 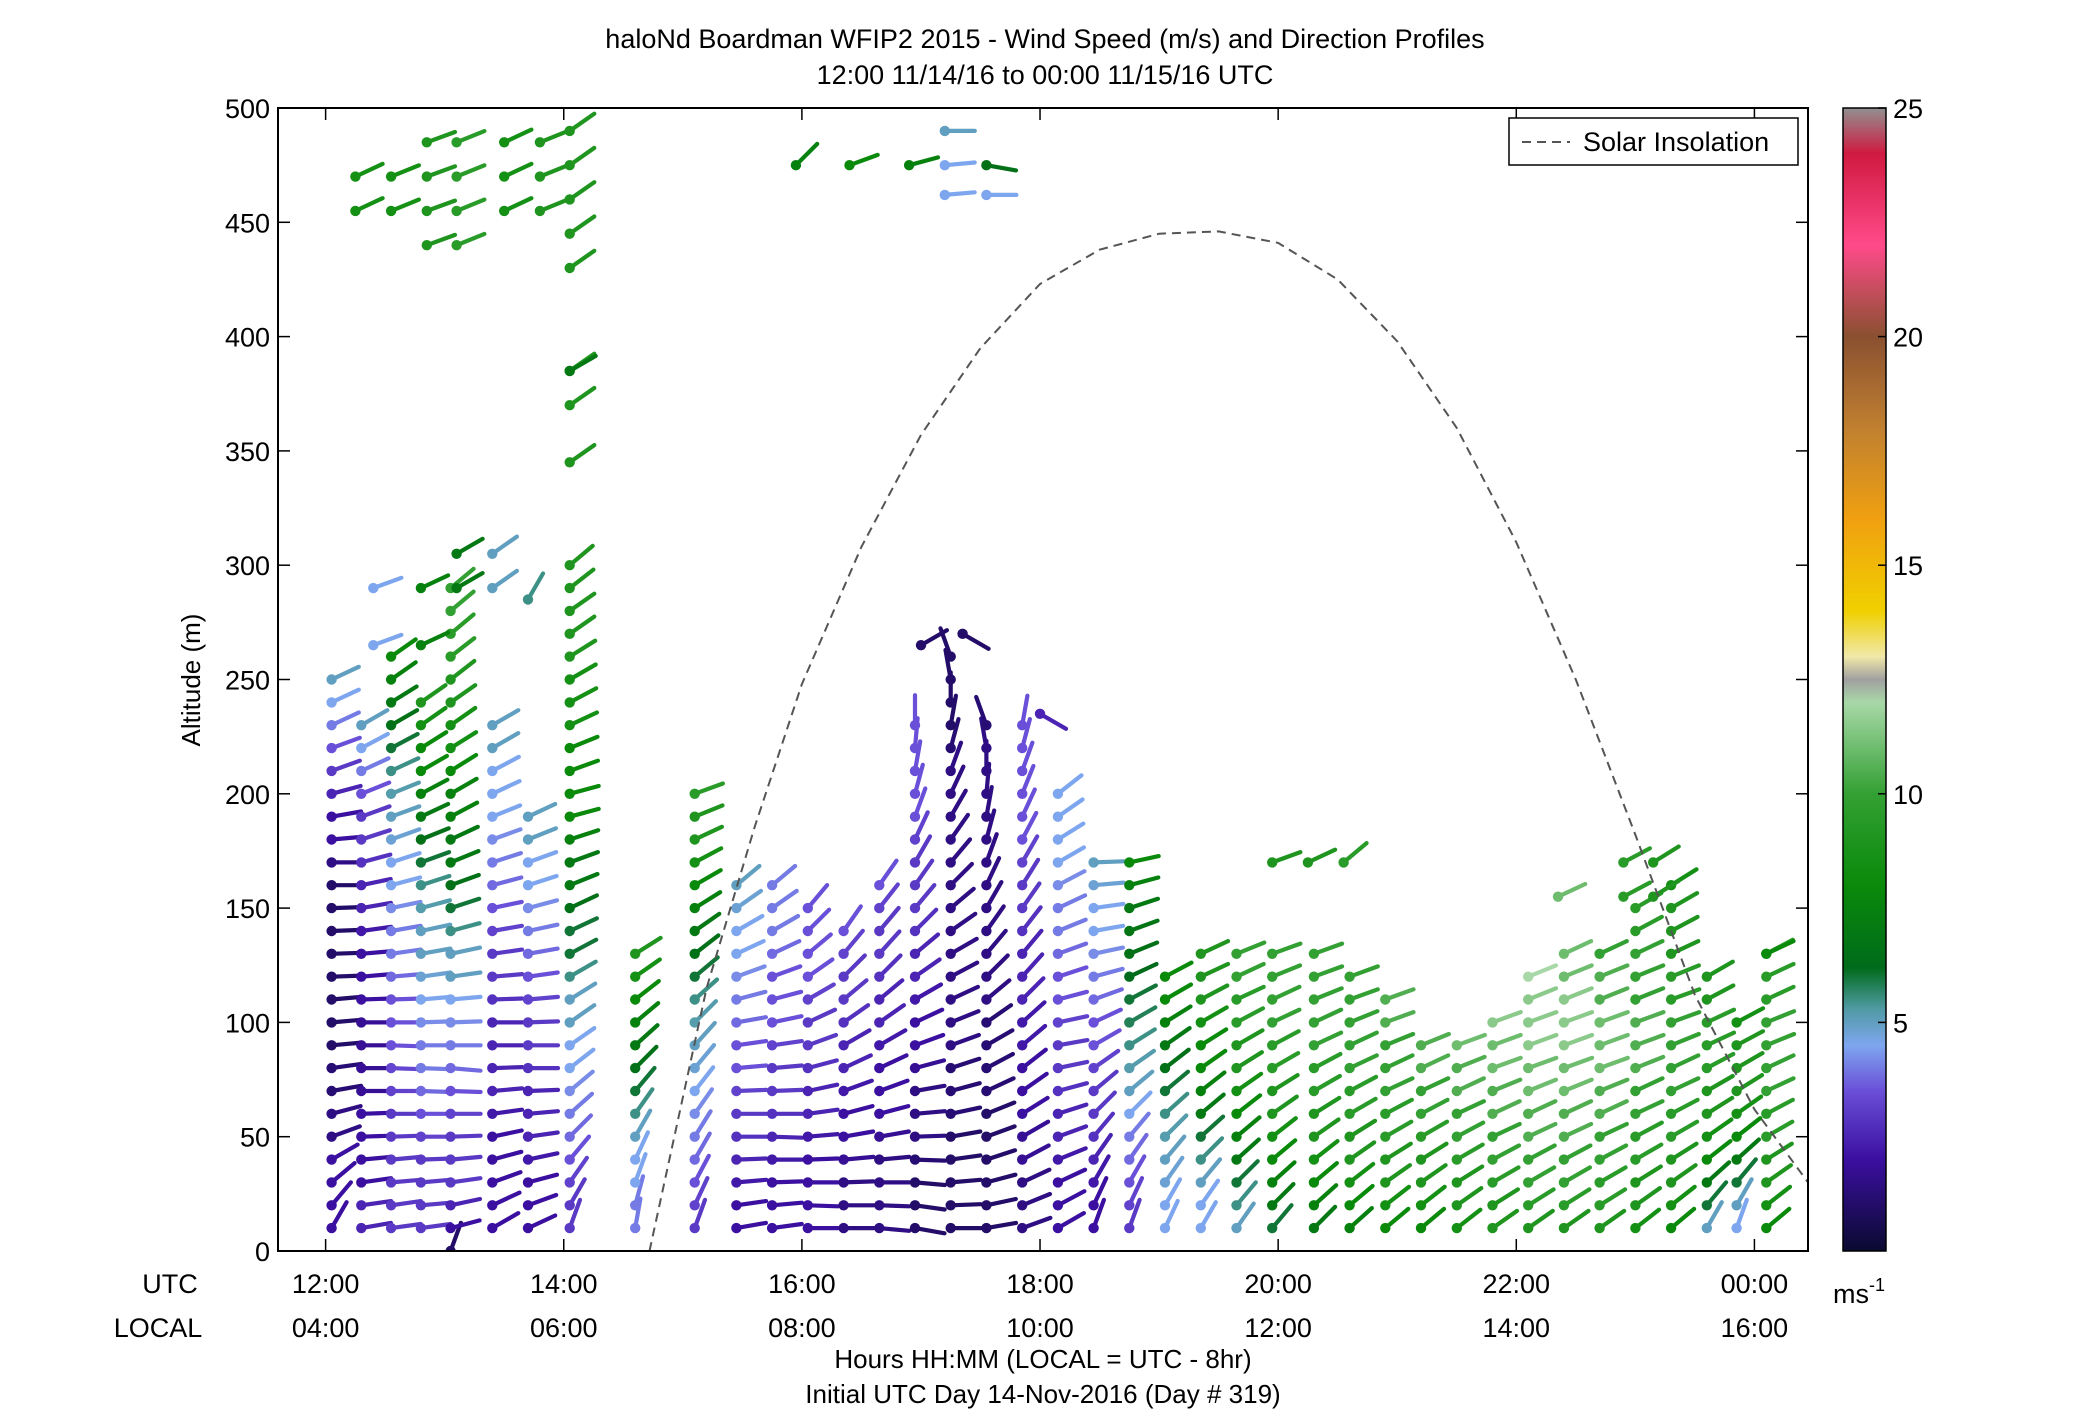 I want to click on x-tick-label-utc: 20:00, so click(x=1278, y=1284).